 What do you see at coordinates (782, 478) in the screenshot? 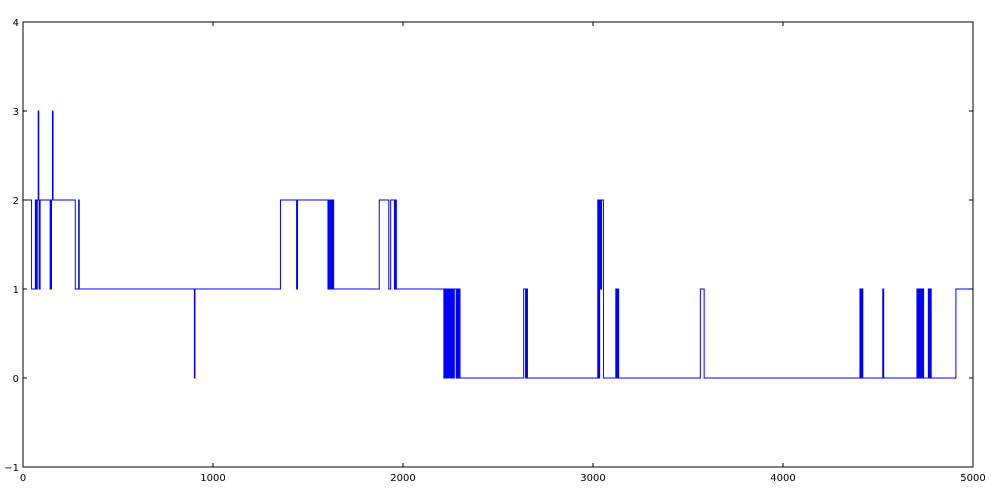
I see `x-tick-label: 4000` at bounding box center [782, 478].